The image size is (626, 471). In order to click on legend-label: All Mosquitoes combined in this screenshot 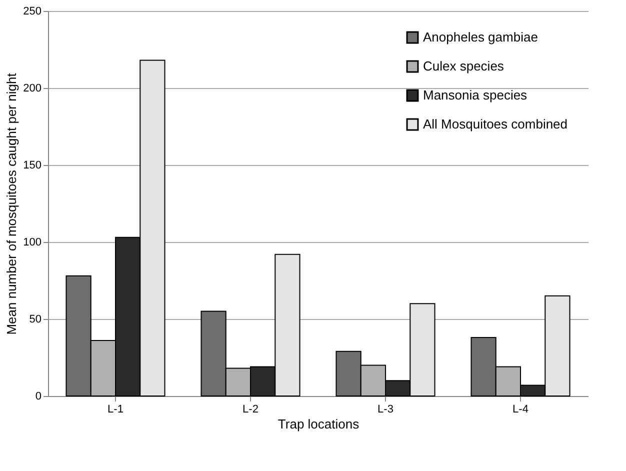, I will do `click(495, 124)`.